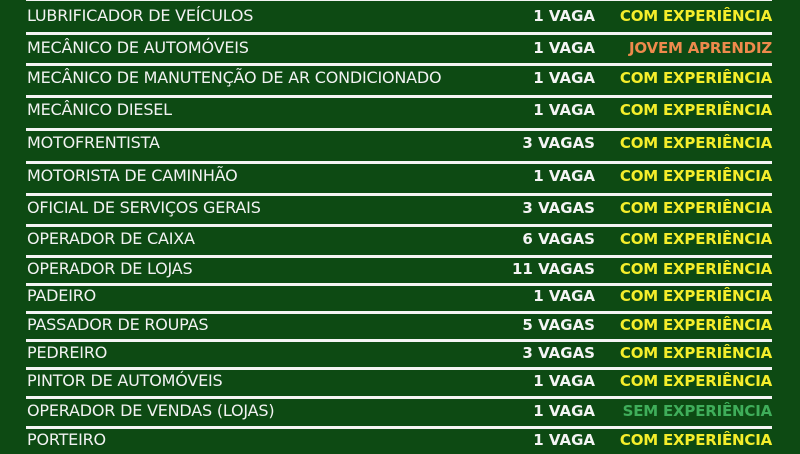 The height and width of the screenshot is (454, 800). What do you see at coordinates (400, 296) in the screenshot?
I see `job-row: PADEIRO 1 VAGA COM EXPERIÊNCIA` at bounding box center [400, 296].